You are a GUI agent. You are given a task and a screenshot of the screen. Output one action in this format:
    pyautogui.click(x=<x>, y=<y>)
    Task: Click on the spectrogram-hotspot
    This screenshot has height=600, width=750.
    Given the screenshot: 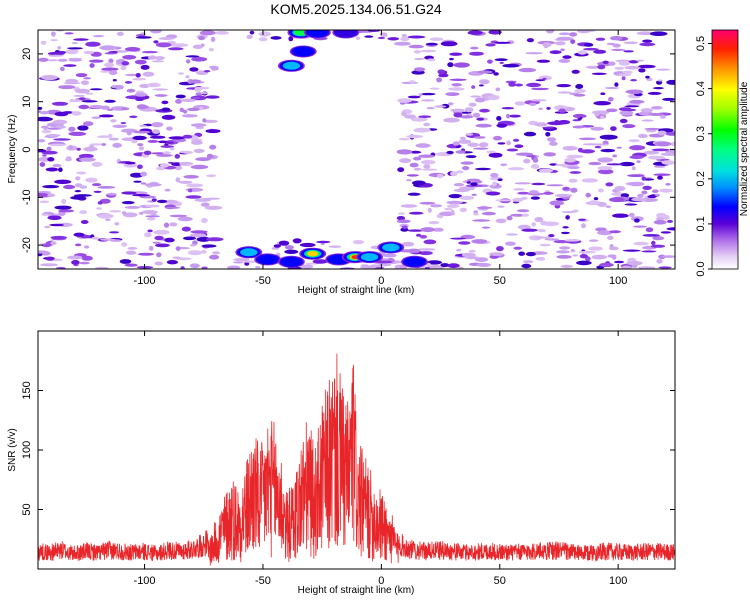 What is the action you would take?
    pyautogui.click(x=313, y=254)
    